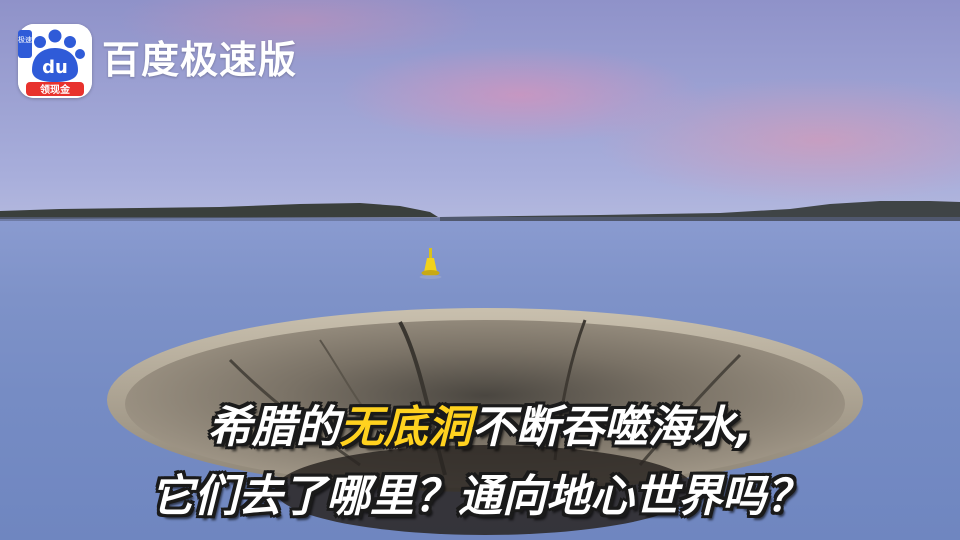 The image size is (960, 540). What do you see at coordinates (480, 496) in the screenshot?
I see `caption-line-2: 它们去了哪里？通向地心世界吗？` at bounding box center [480, 496].